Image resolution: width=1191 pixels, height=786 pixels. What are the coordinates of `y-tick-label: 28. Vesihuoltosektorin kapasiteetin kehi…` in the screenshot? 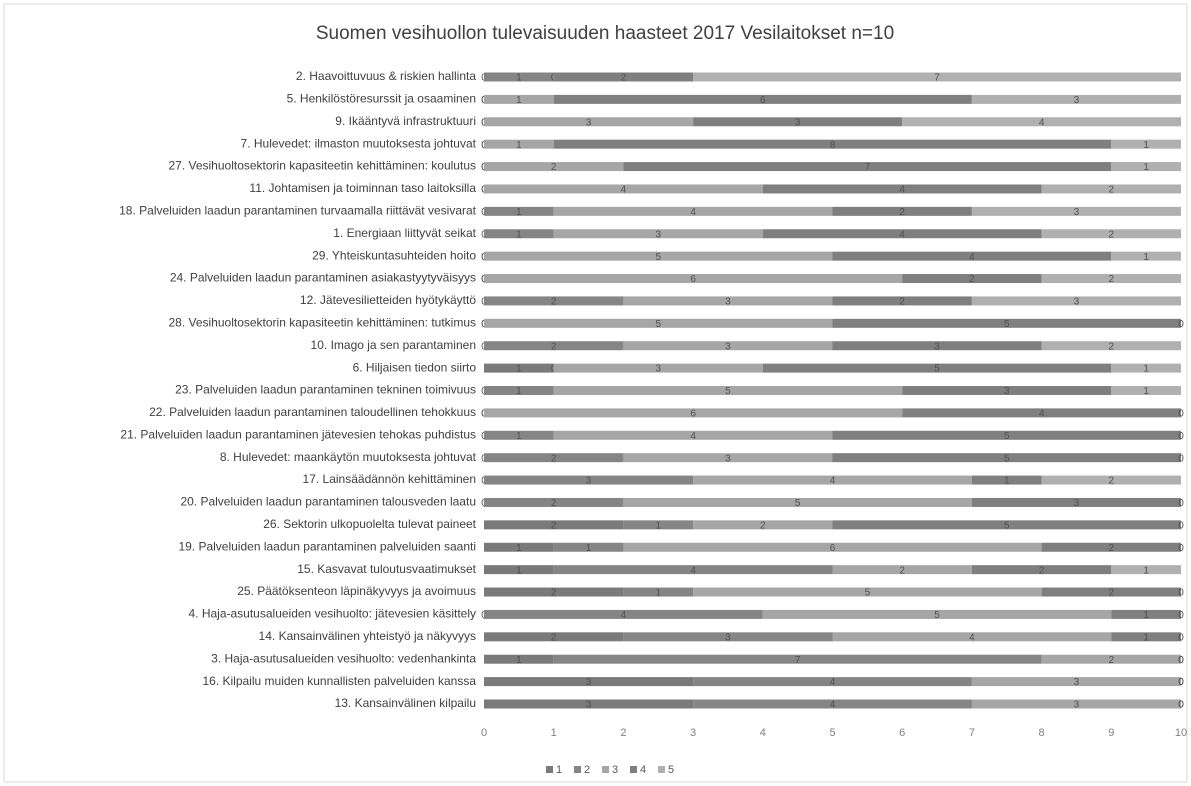 It's located at (322, 322).